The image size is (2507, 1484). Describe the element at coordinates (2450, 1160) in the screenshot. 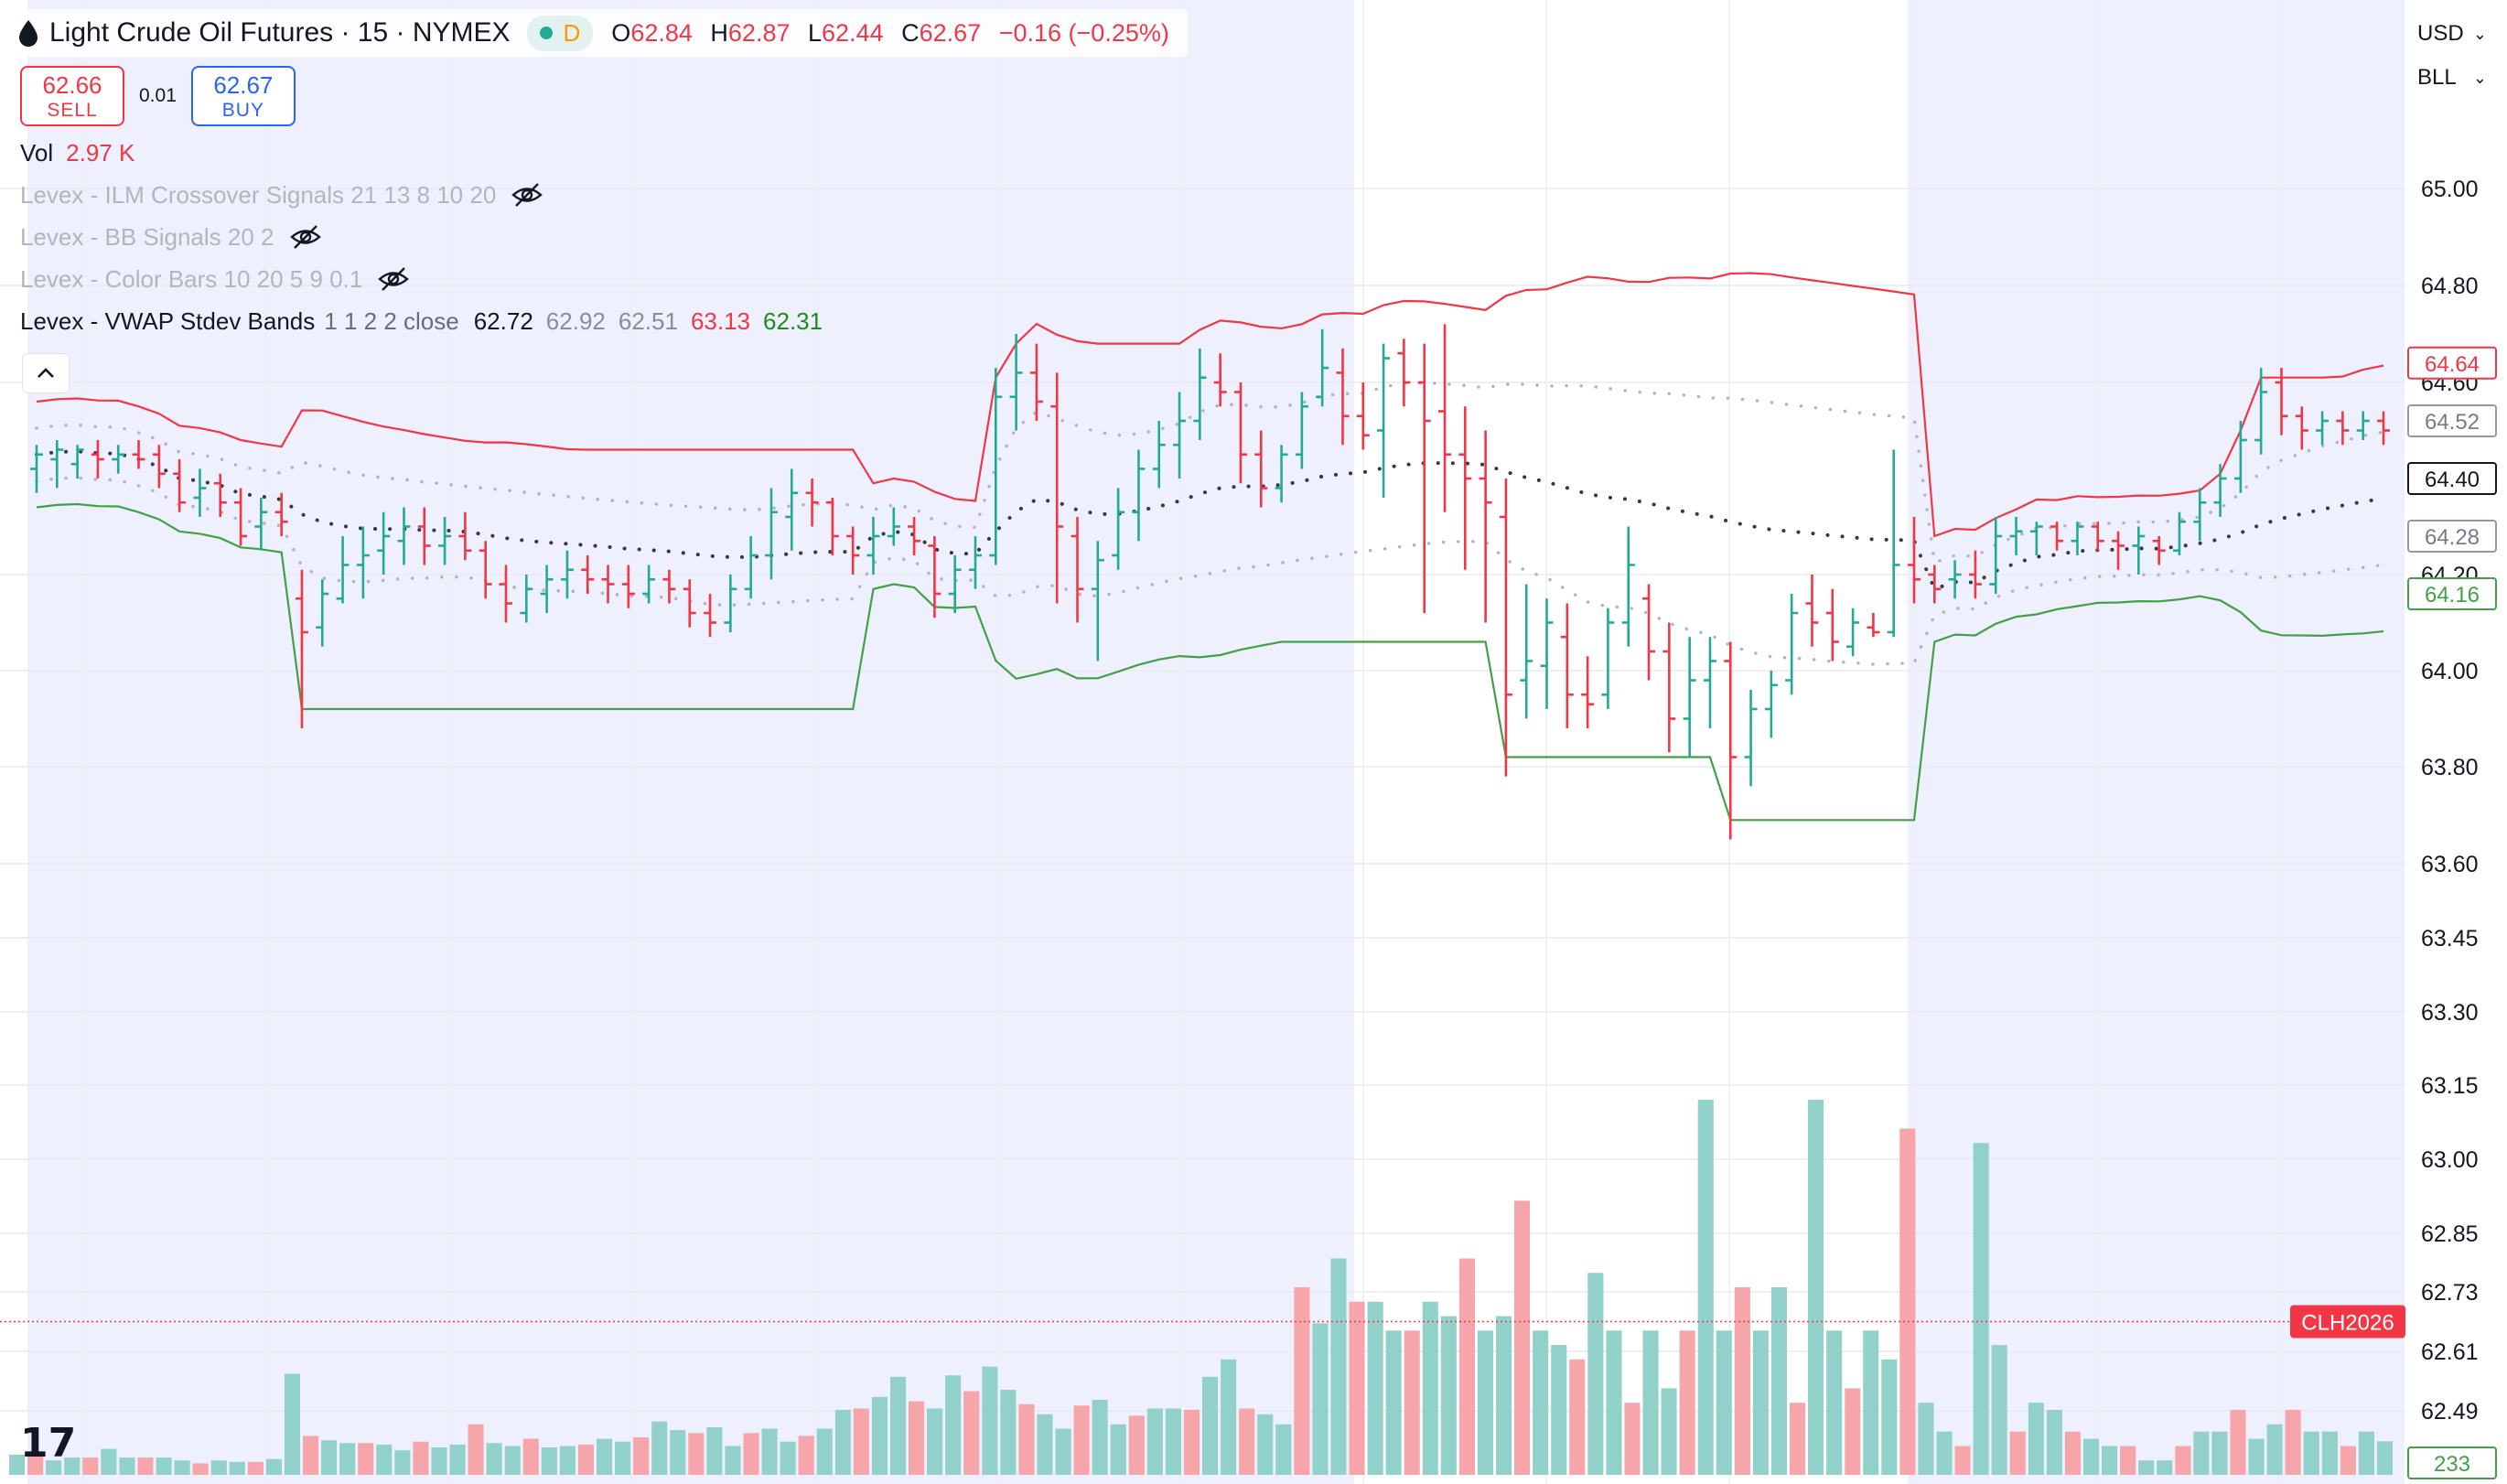

I see `price-tick-label: 63.00` at that location.